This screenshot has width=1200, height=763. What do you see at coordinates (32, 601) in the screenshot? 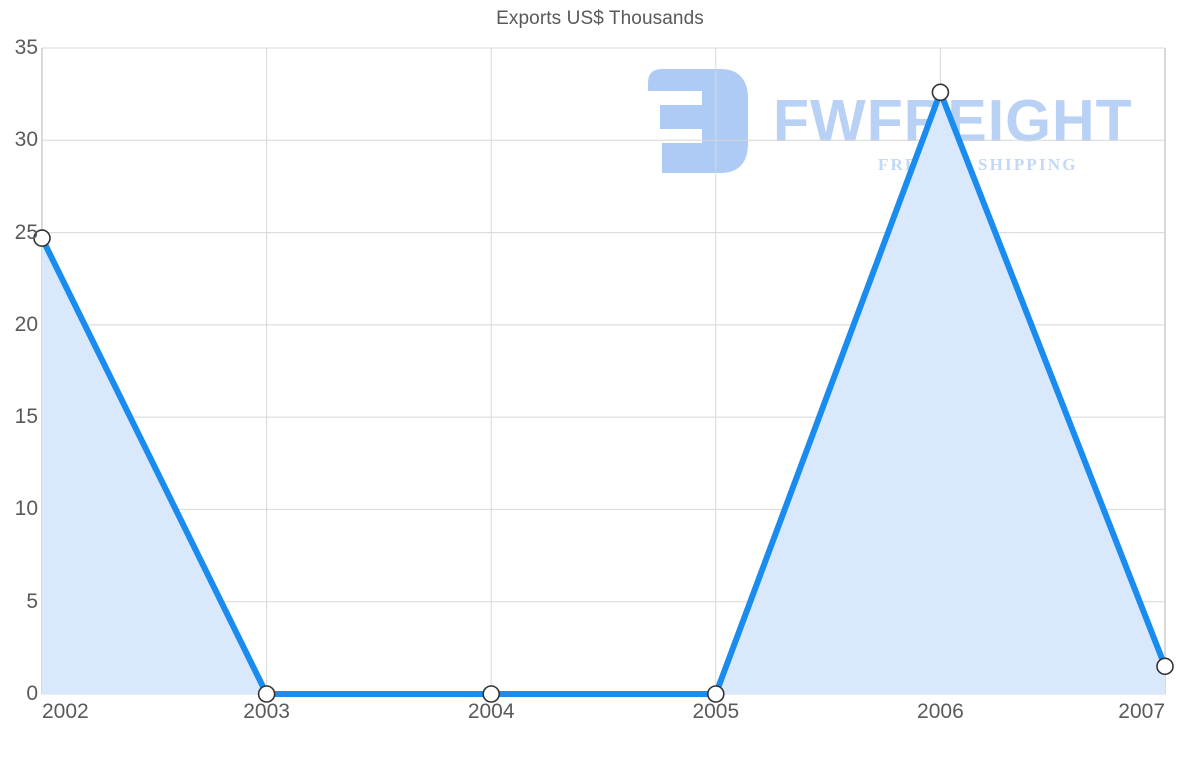
I see `y-axis-tick-label: 5` at bounding box center [32, 601].